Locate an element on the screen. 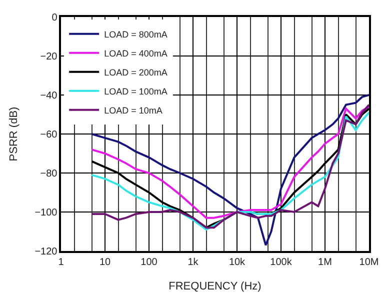 The image size is (391, 302). y-tick-label: 0 is located at coordinates (55, 18).